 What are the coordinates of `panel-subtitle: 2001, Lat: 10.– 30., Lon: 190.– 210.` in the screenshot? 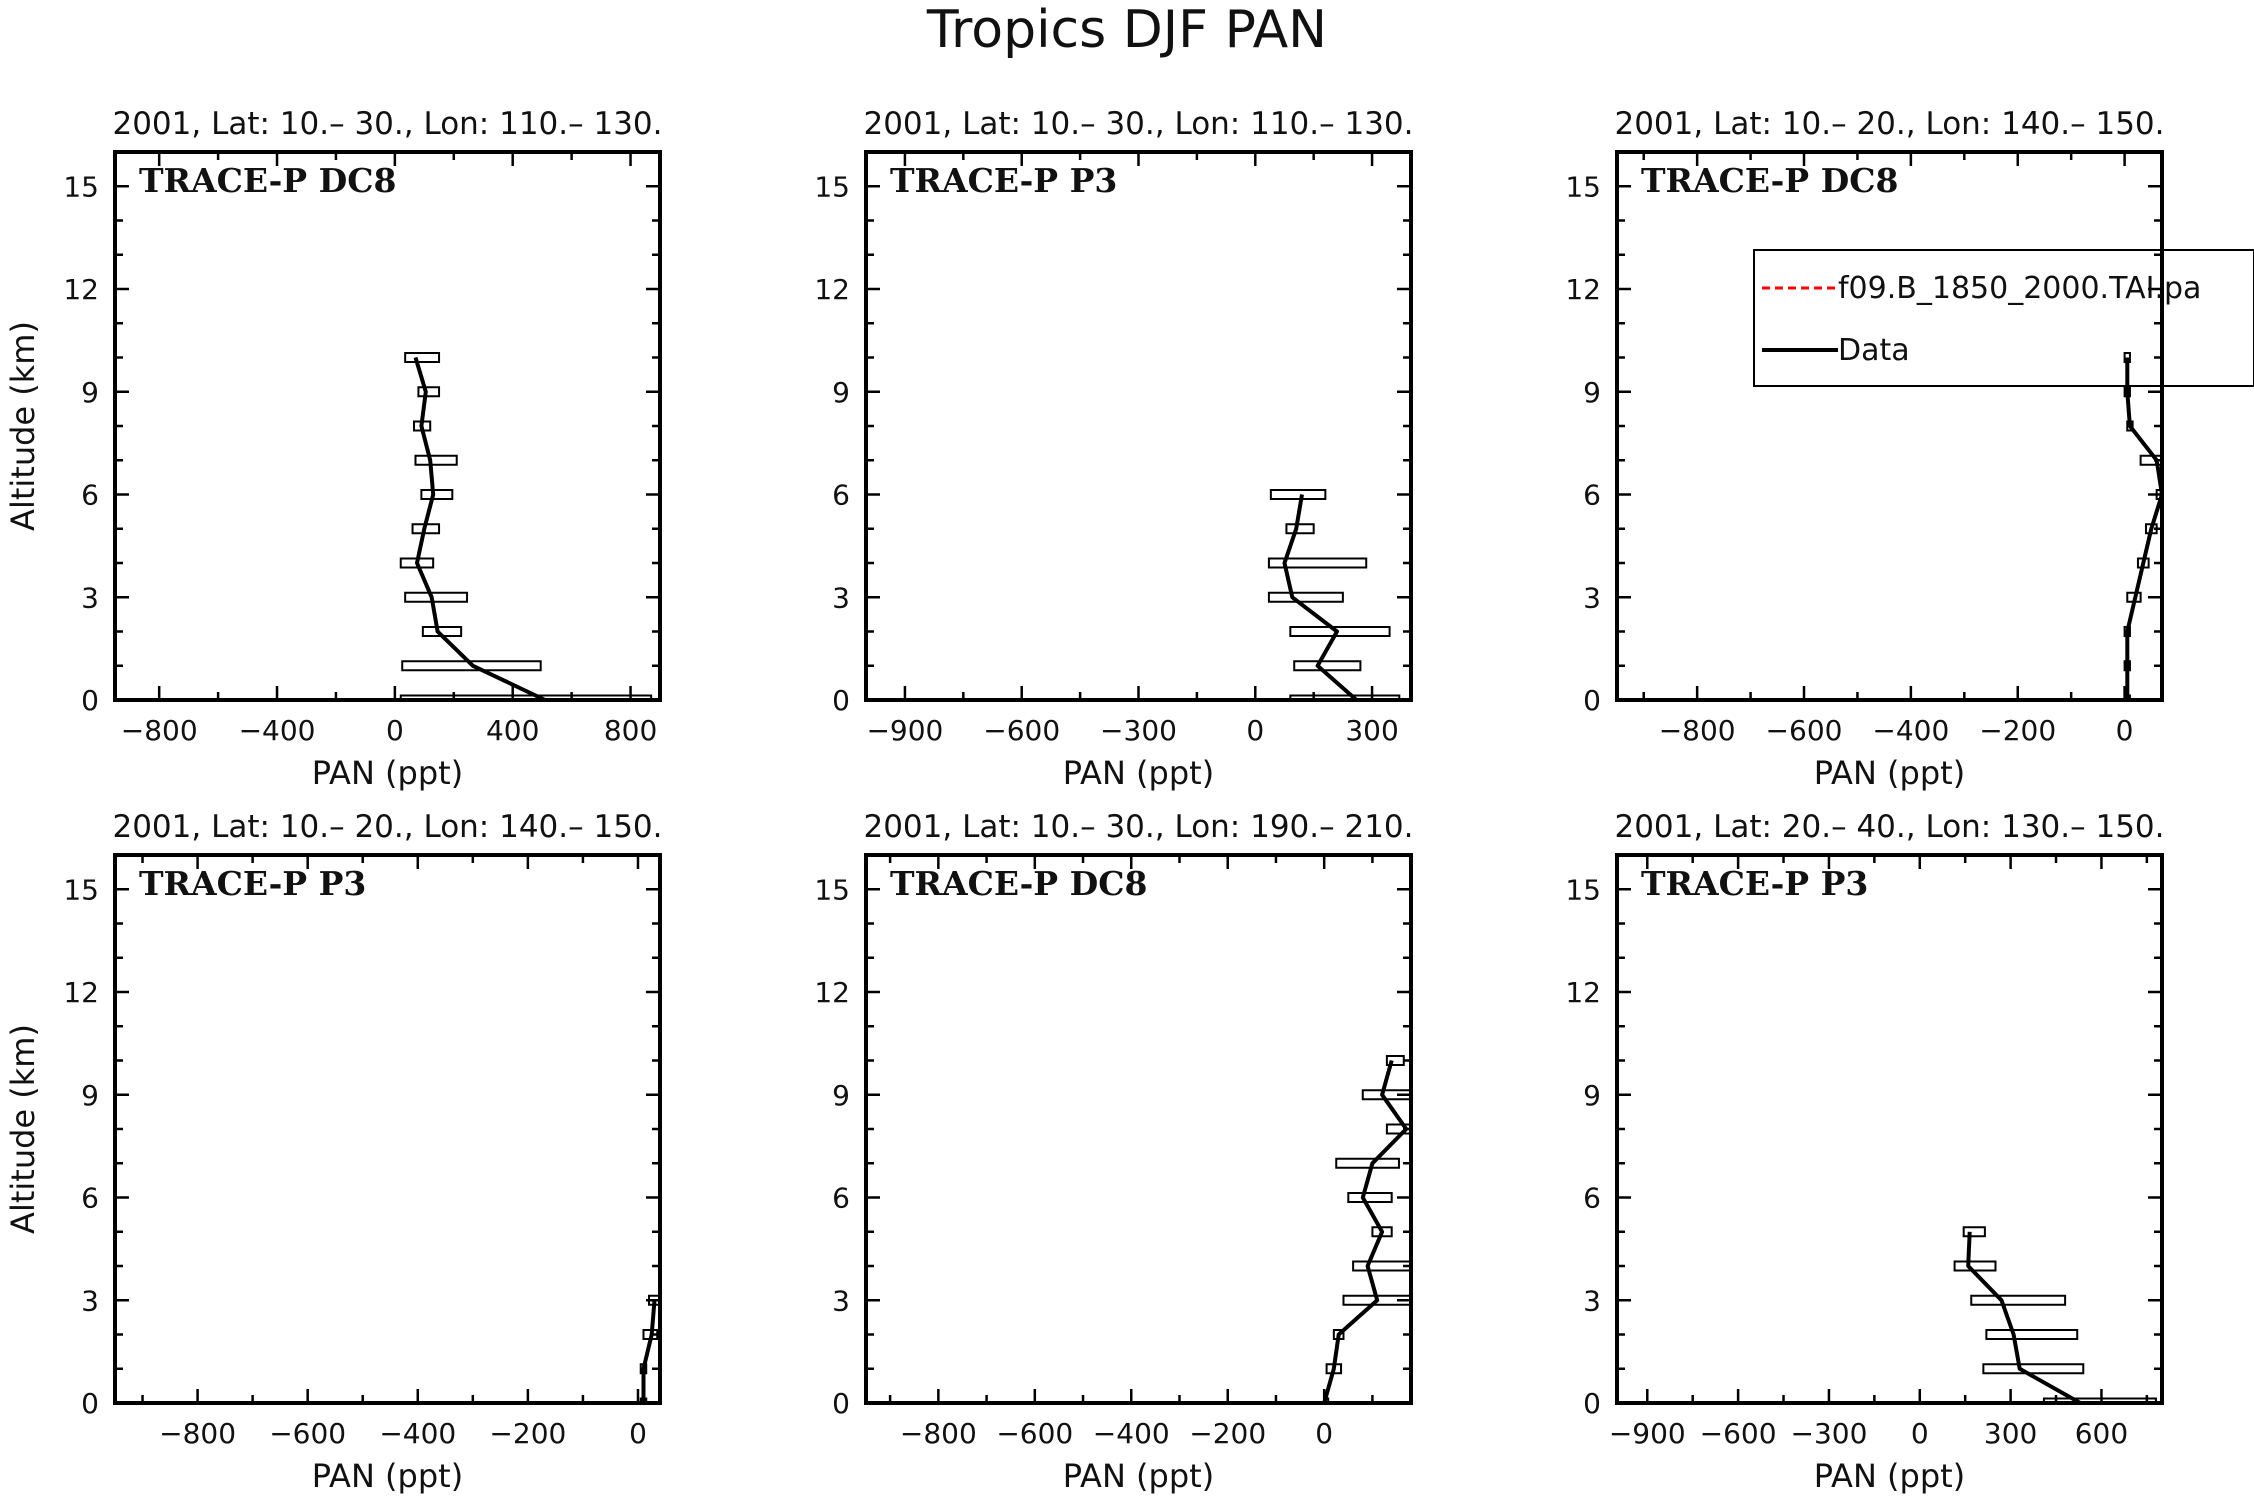 It's located at (1138, 827).